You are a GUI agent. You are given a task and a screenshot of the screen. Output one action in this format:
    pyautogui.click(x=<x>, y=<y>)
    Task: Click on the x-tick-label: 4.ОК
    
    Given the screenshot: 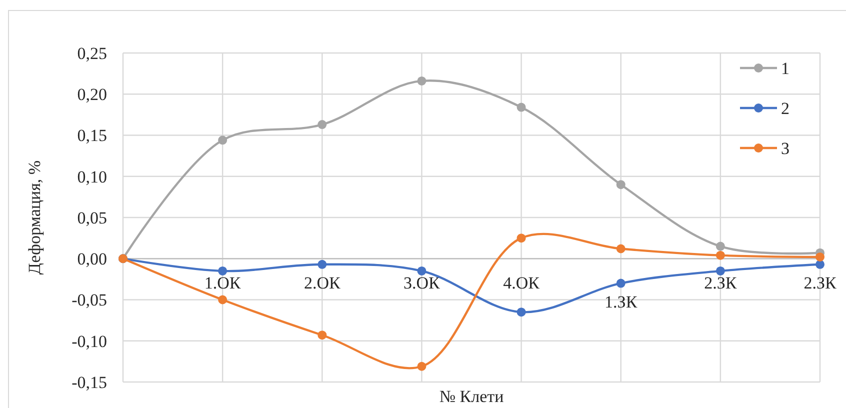 What is the action you would take?
    pyautogui.click(x=521, y=283)
    